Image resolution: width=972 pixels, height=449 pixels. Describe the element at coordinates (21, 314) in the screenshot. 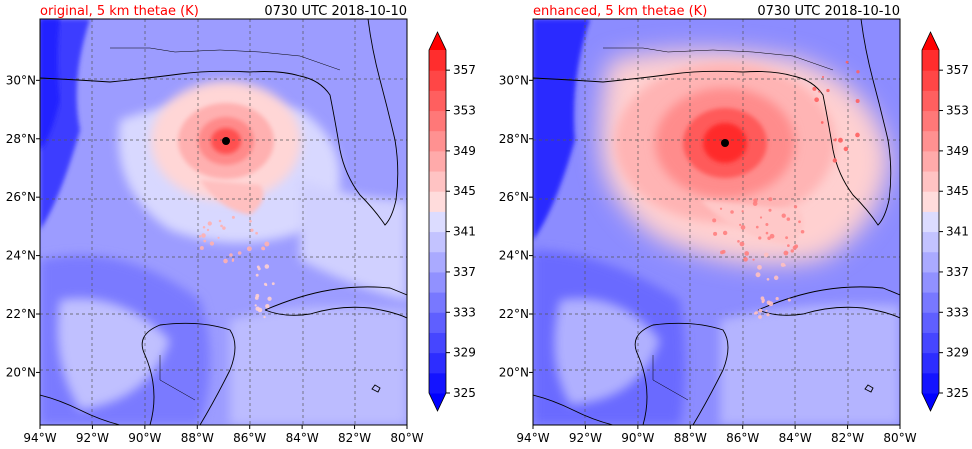

I see `lat-tick-label: 22°N` at that location.